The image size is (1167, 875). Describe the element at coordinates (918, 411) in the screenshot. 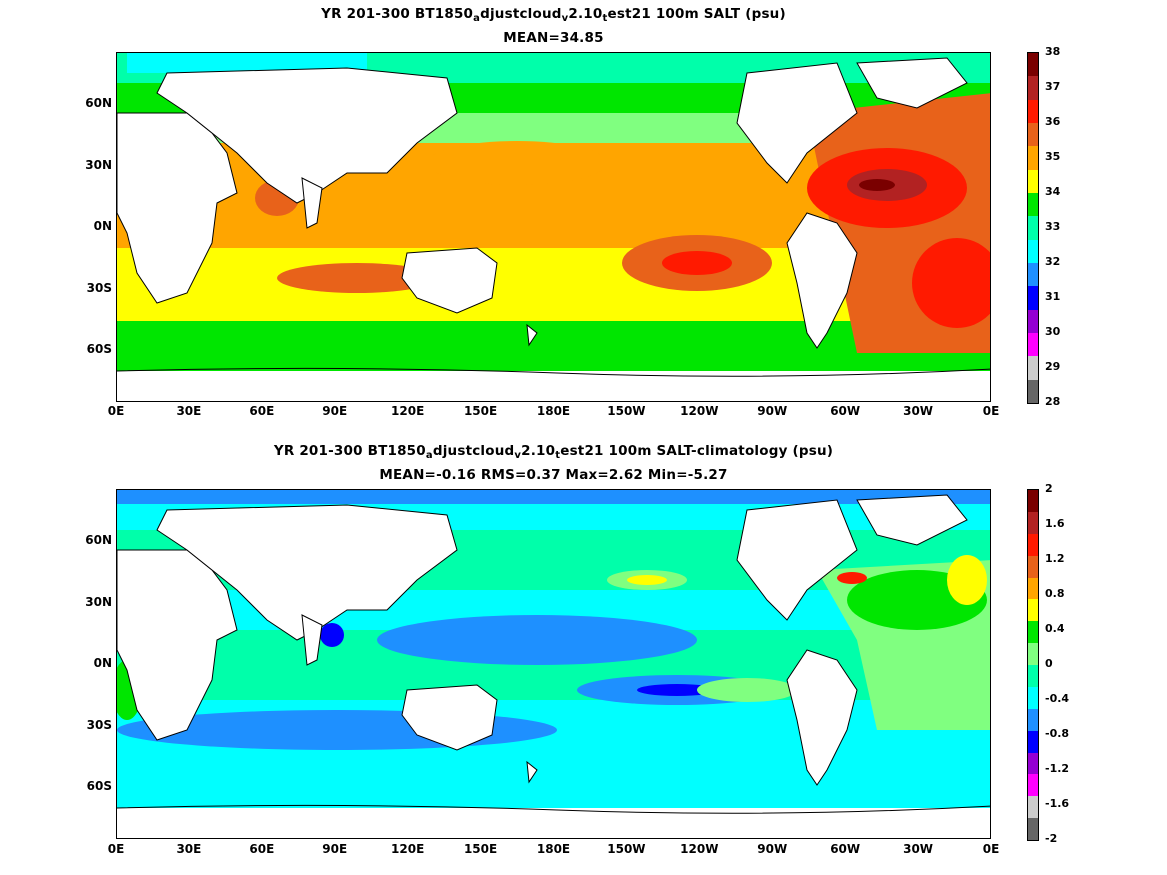

I see `p1-xtick-11: 30W` at that location.